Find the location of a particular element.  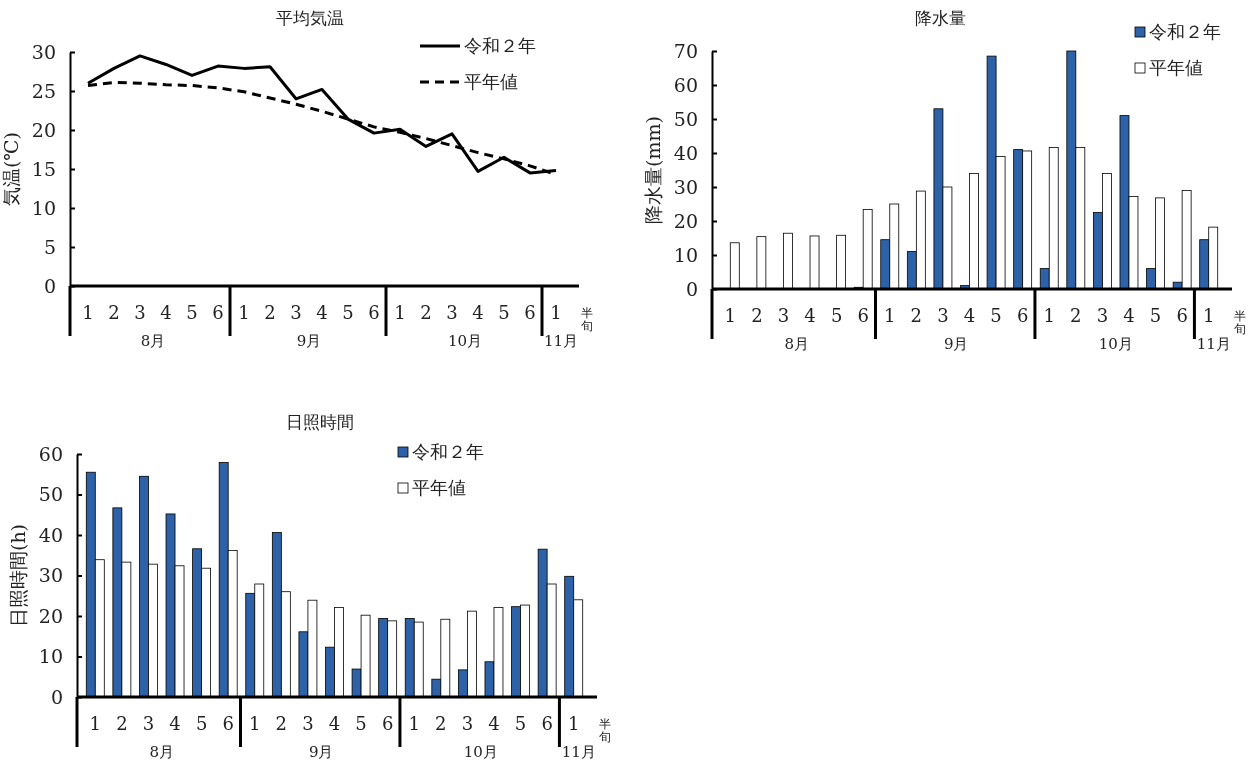

y-tick-label: 5 is located at coordinates (49, 246).